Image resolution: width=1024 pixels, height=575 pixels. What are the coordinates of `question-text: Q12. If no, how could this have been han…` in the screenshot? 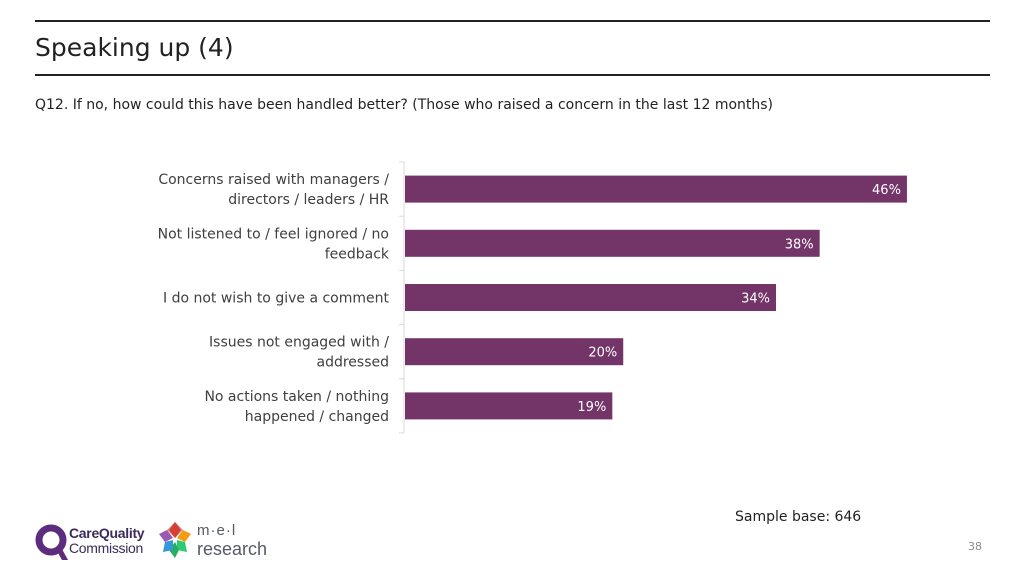 It's located at (404, 105).